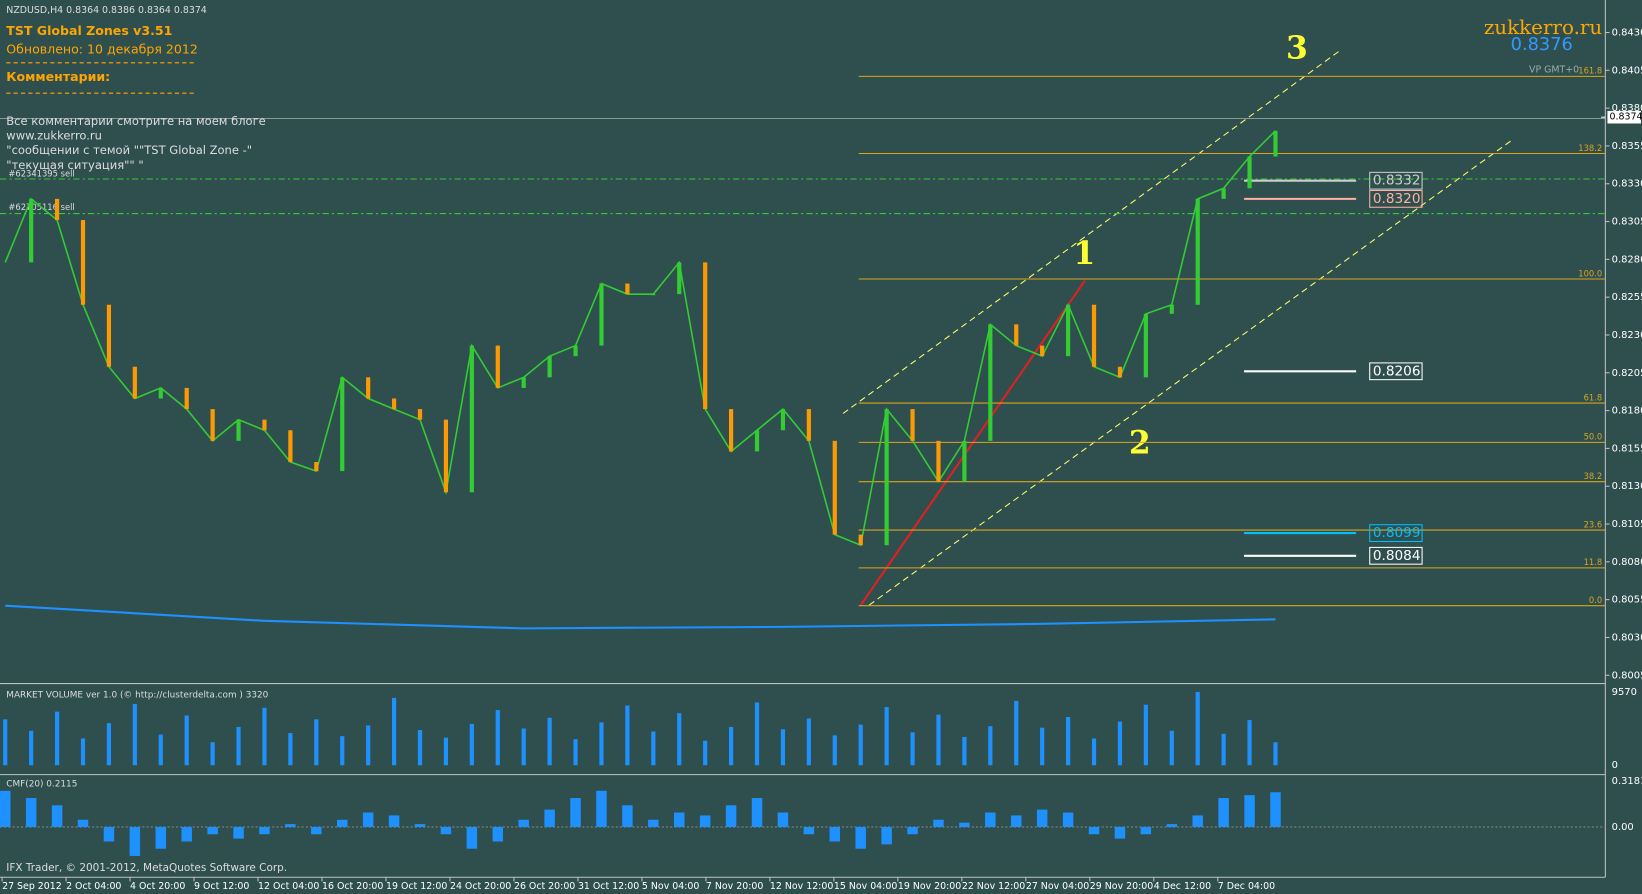 This screenshot has width=1642, height=894. I want to click on time-label: 27 Nov 04:00, so click(1057, 886).